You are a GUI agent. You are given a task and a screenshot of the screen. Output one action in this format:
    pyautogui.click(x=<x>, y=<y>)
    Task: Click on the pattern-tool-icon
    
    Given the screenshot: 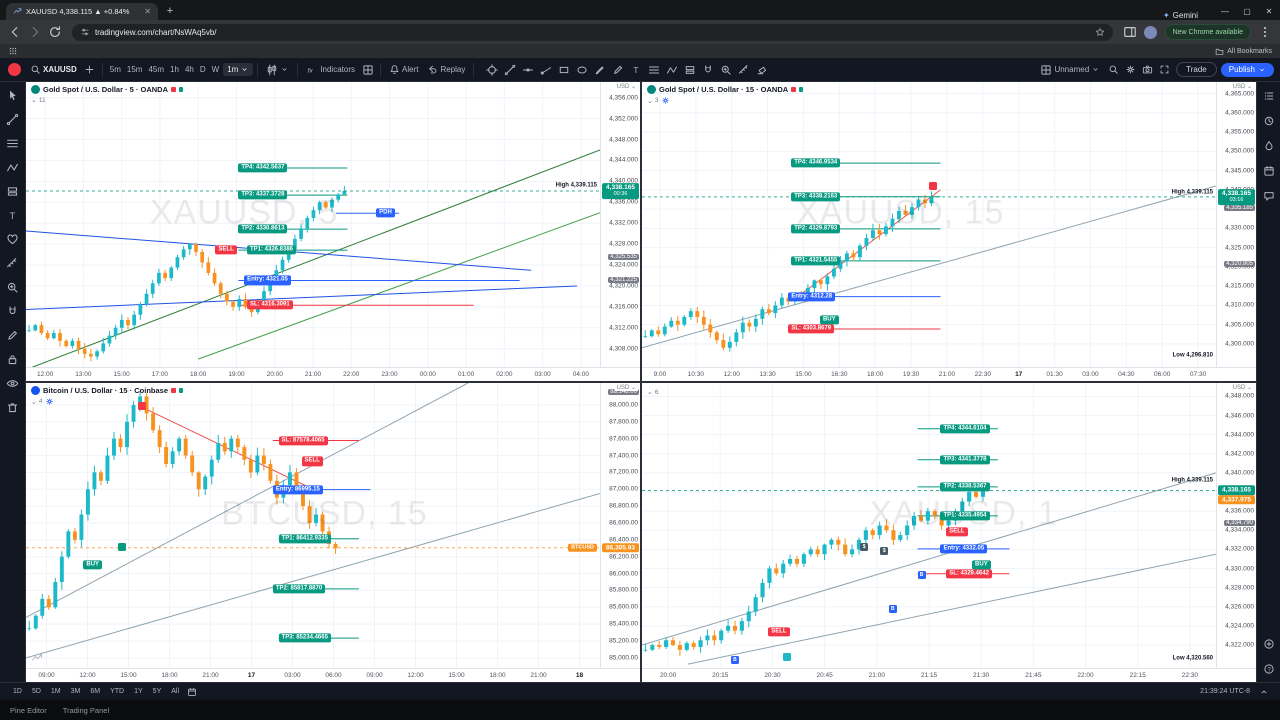 What is the action you would take?
    pyautogui.click(x=672, y=70)
    